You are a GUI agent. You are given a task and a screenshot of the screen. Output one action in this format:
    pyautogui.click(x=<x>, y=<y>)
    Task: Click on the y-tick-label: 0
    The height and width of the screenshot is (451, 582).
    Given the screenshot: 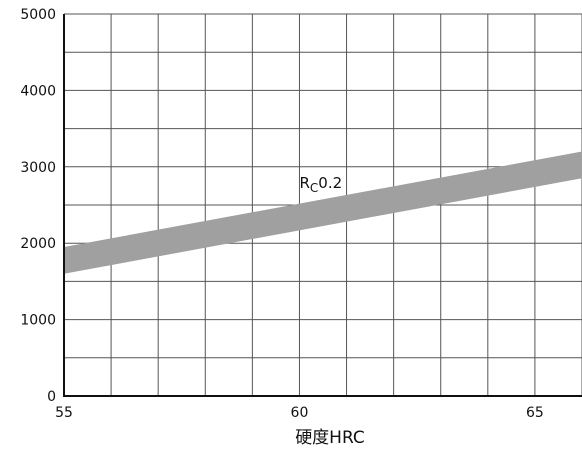 What is the action you would take?
    pyautogui.click(x=51, y=397)
    